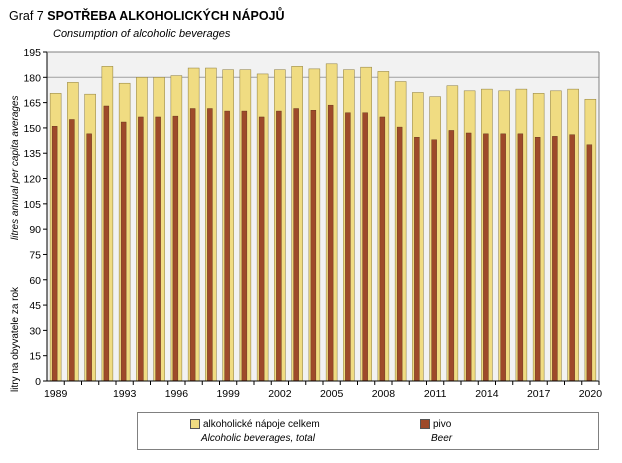 The image size is (622, 463). What do you see at coordinates (280, 394) in the screenshot?
I see `x-tick-label-2002: 2002` at bounding box center [280, 394].